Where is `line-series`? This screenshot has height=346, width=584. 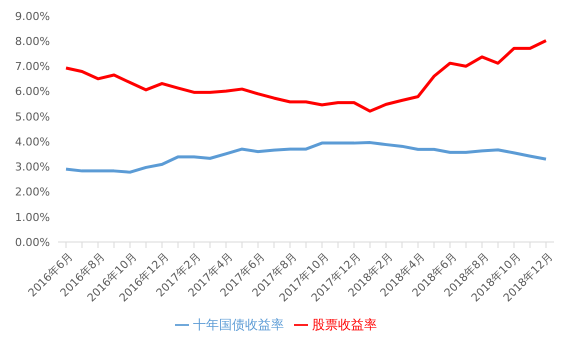
line-series is located at coordinates (306, 157).